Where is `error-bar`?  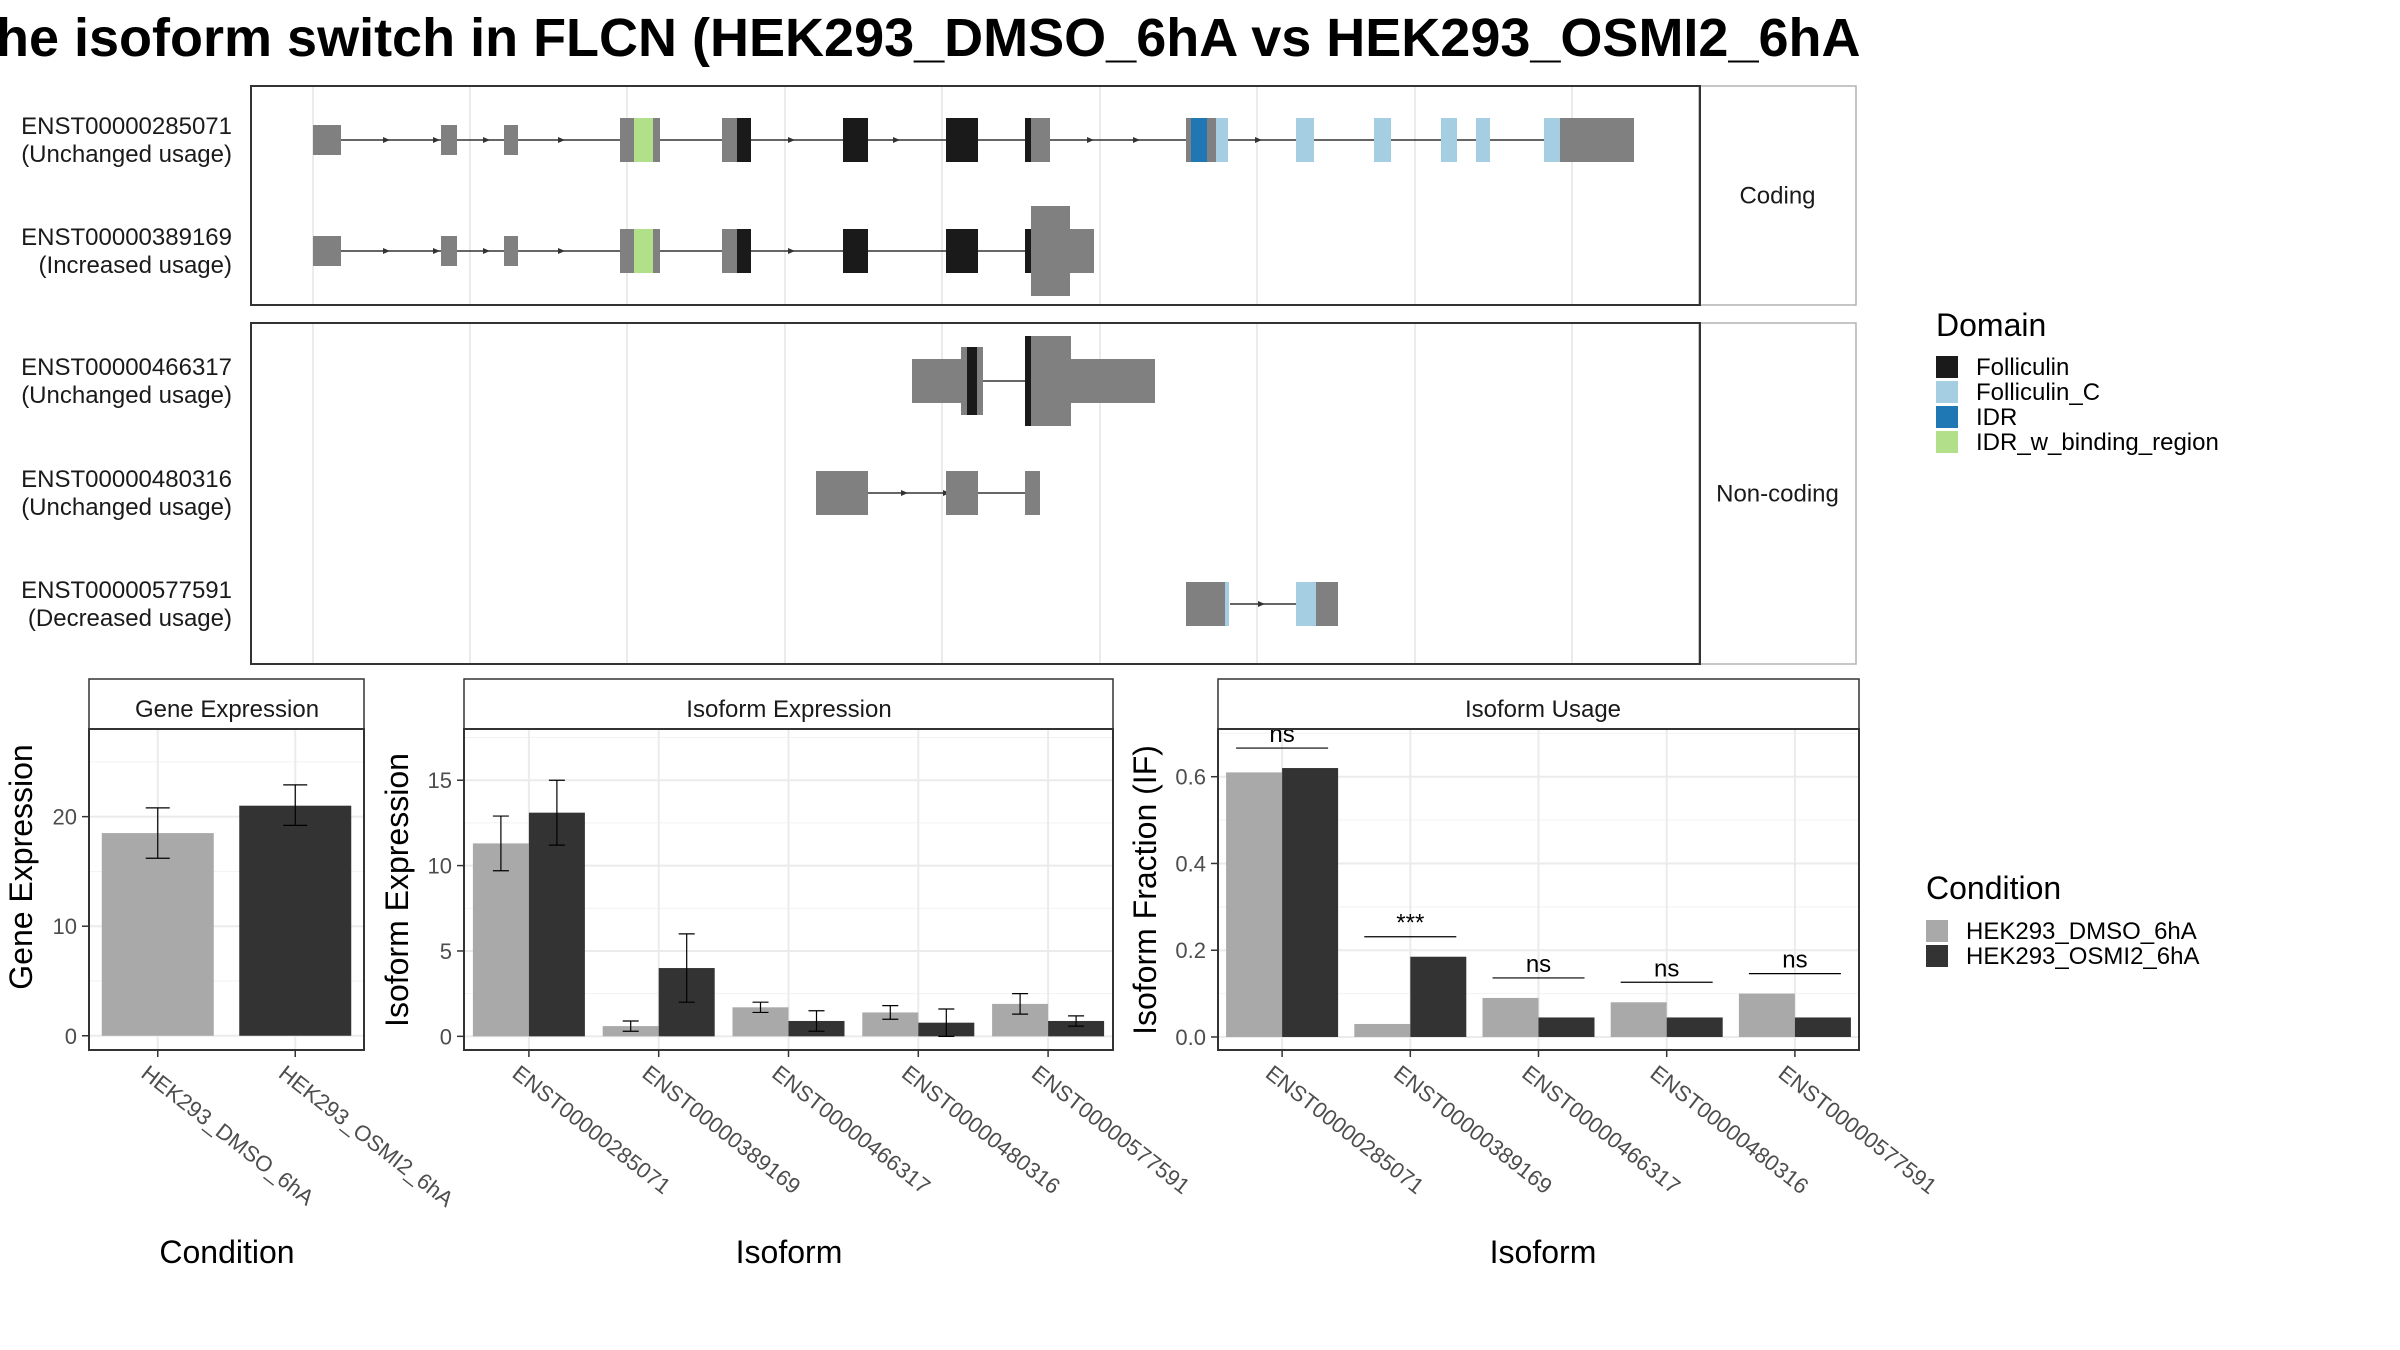
error-bar is located at coordinates (556, 812).